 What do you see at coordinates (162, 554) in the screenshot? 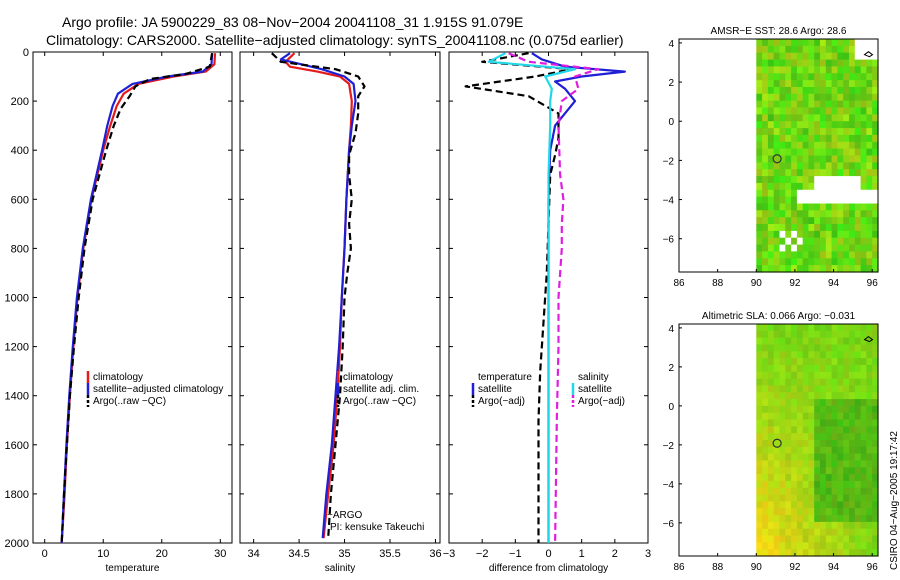
I see `temperature-xtick-label: 20` at bounding box center [162, 554].